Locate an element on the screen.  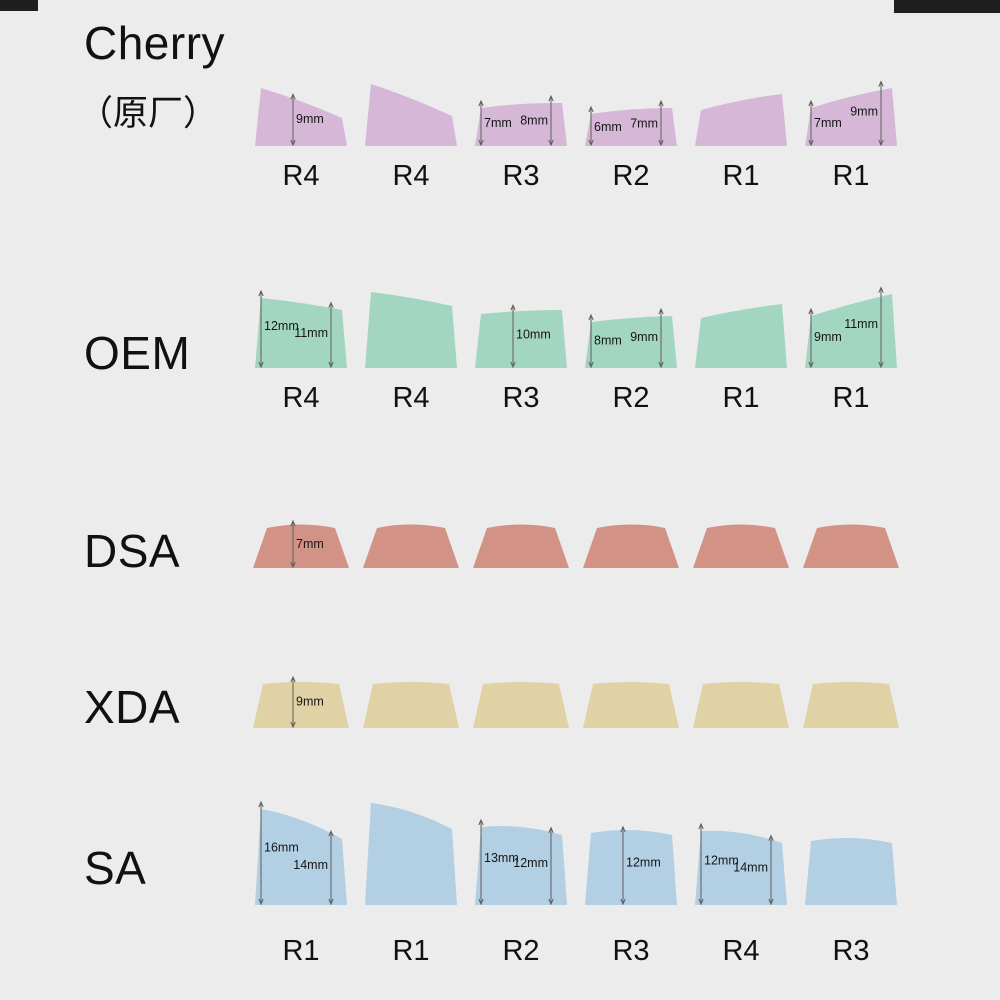
profile-label-column: DSA is located at coordinates (119, 548).